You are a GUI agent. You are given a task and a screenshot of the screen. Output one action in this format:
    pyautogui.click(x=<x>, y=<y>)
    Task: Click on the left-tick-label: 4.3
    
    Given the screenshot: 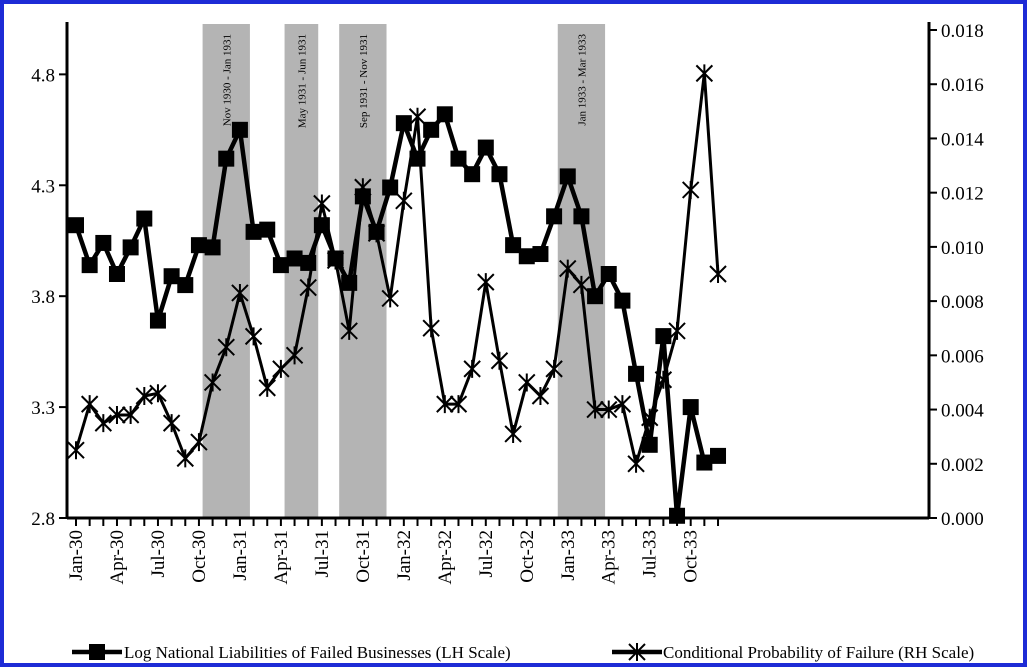 What is the action you would take?
    pyautogui.click(x=43, y=186)
    